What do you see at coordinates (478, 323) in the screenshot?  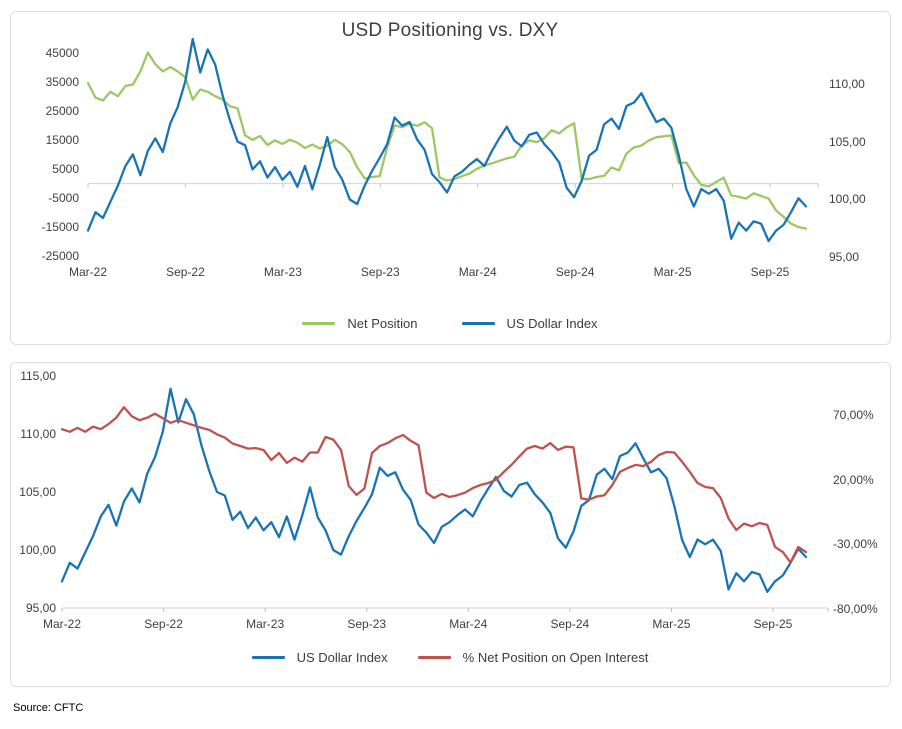 I see `us-dollar-index-line-swatch` at bounding box center [478, 323].